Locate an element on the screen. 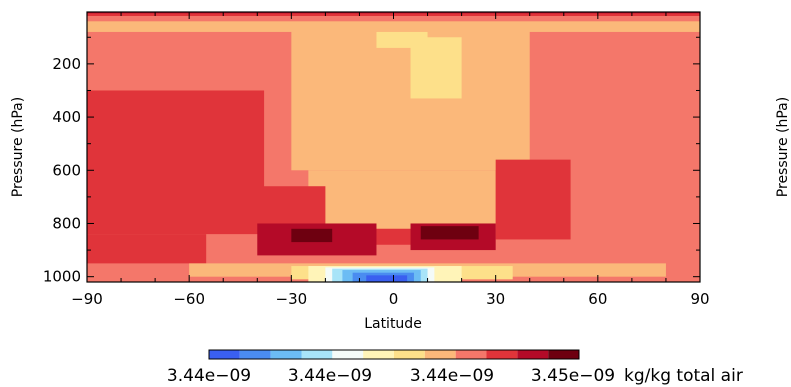 The width and height of the screenshot is (791, 387). colorbar is located at coordinates (394, 354).